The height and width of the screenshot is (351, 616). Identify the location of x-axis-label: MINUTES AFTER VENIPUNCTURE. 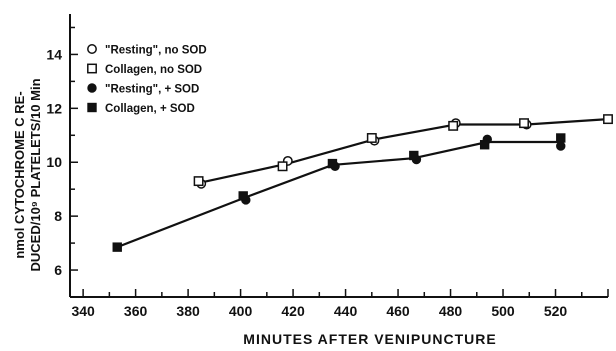
(369, 339).